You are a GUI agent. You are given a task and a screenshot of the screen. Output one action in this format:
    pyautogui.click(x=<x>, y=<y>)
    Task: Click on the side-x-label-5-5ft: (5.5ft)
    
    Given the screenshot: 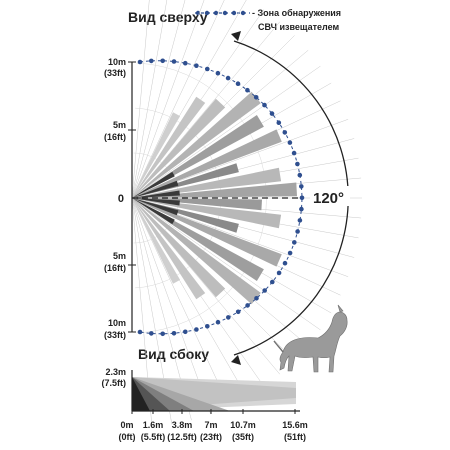 What is the action you would take?
    pyautogui.click(x=153, y=437)
    